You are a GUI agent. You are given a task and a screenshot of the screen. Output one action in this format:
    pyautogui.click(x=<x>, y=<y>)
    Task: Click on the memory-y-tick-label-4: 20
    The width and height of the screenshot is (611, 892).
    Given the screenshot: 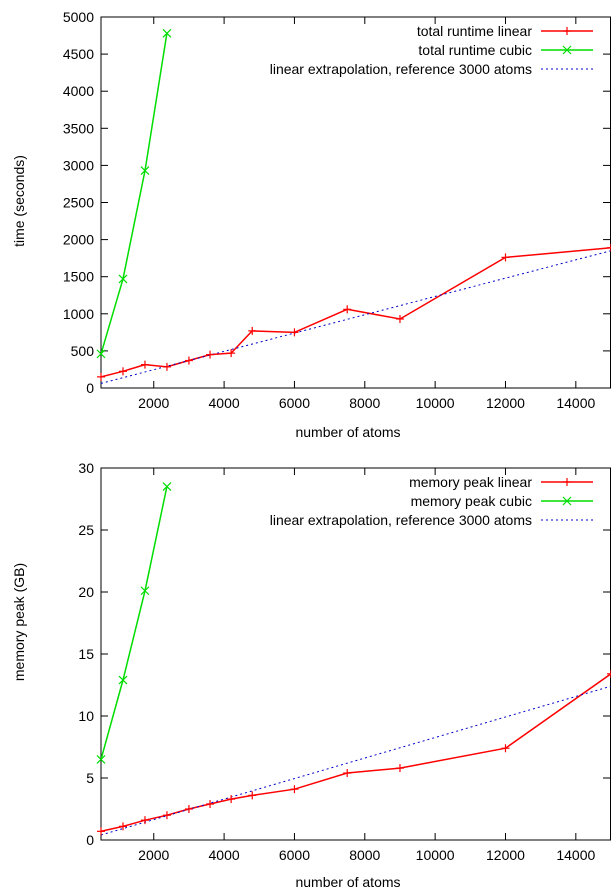 What is the action you would take?
    pyautogui.click(x=86, y=592)
    